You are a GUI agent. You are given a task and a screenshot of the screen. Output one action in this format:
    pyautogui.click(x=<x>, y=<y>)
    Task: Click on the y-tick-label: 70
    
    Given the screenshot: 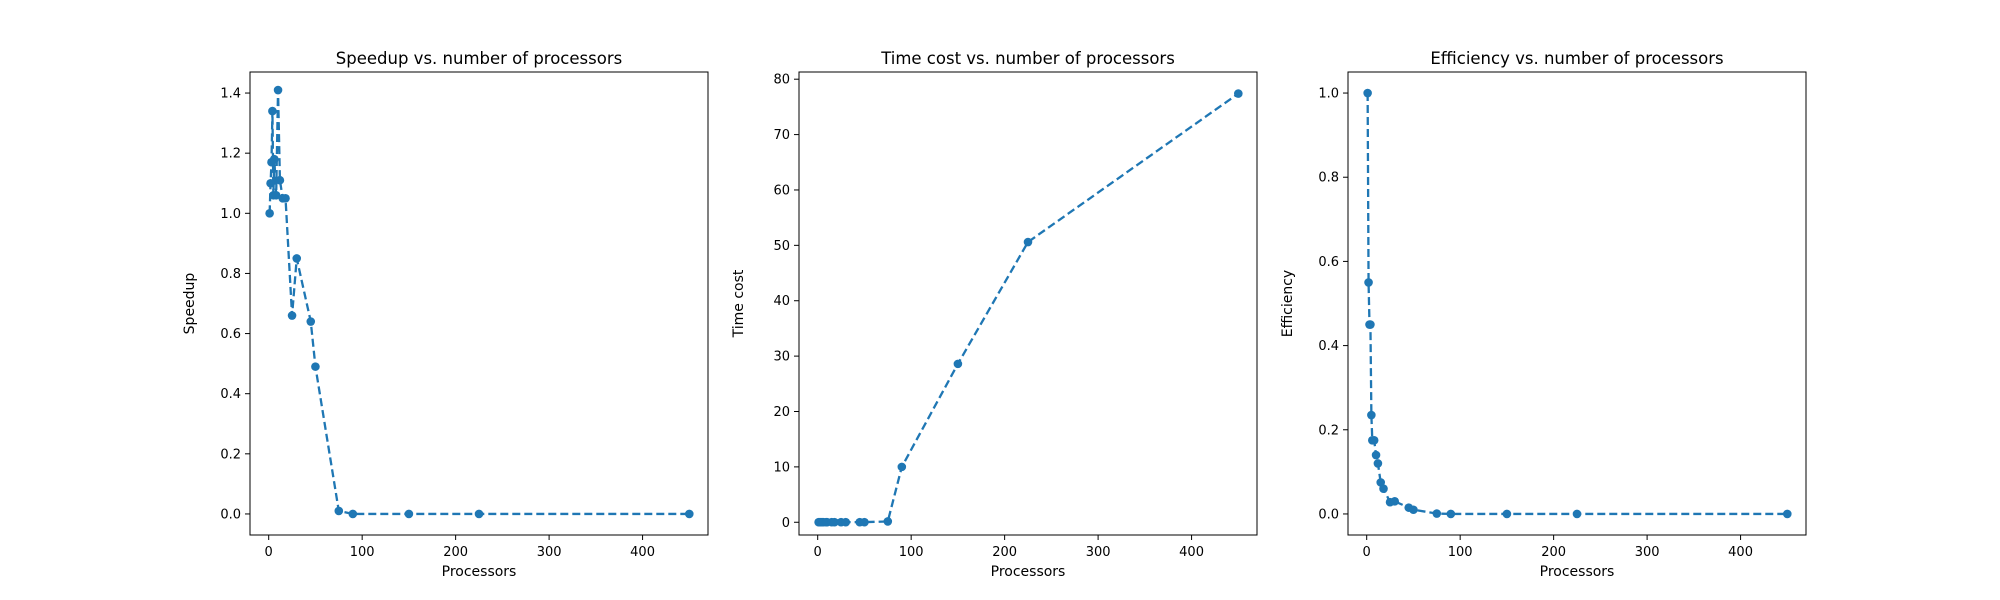 What is the action you would take?
    pyautogui.click(x=781, y=135)
    